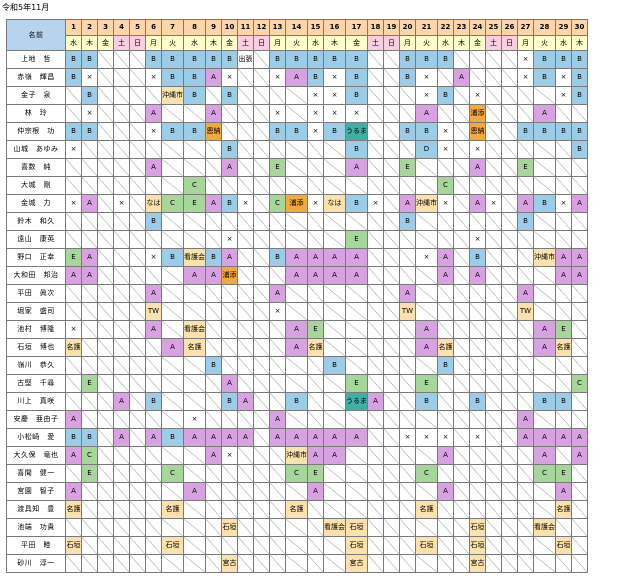 The width and height of the screenshot is (633, 577). What do you see at coordinates (194, 185) in the screenshot?
I see `schedule-cell: C` at bounding box center [194, 185].